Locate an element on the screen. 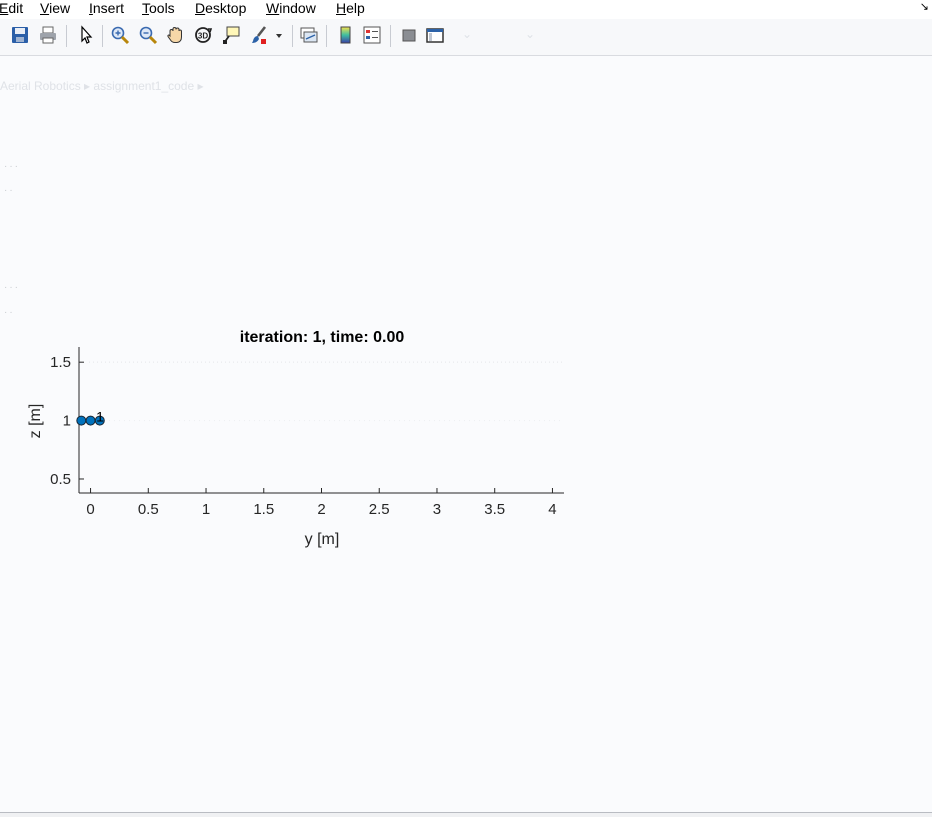  ghost-breadcrumb-item: assignment1_code is located at coordinates (144, 86).